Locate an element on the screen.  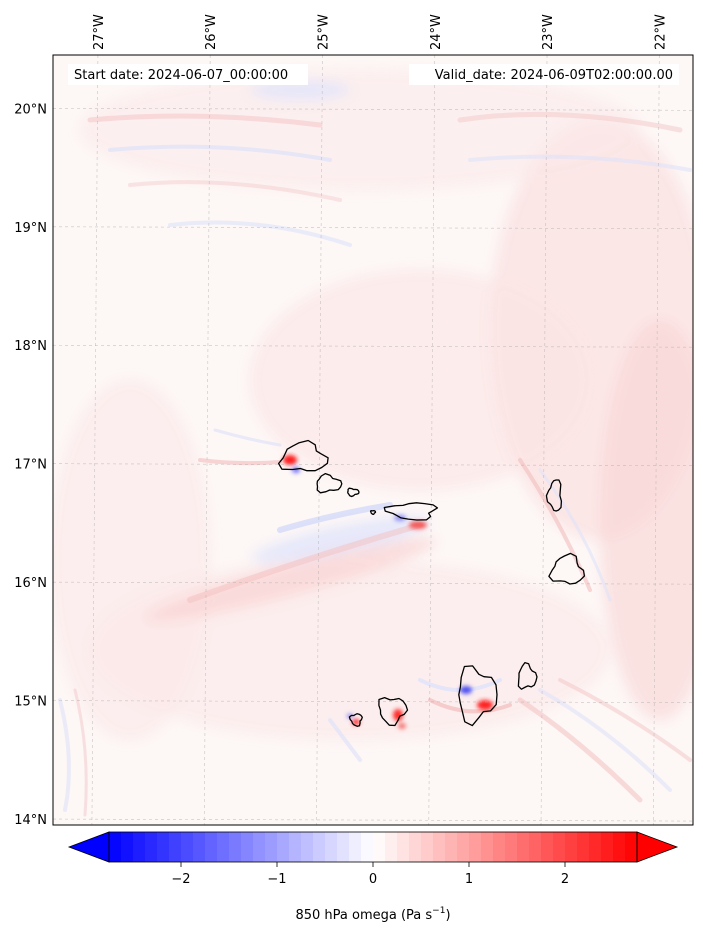
omega-positive-wake-south is located at coordinates (290, 580).